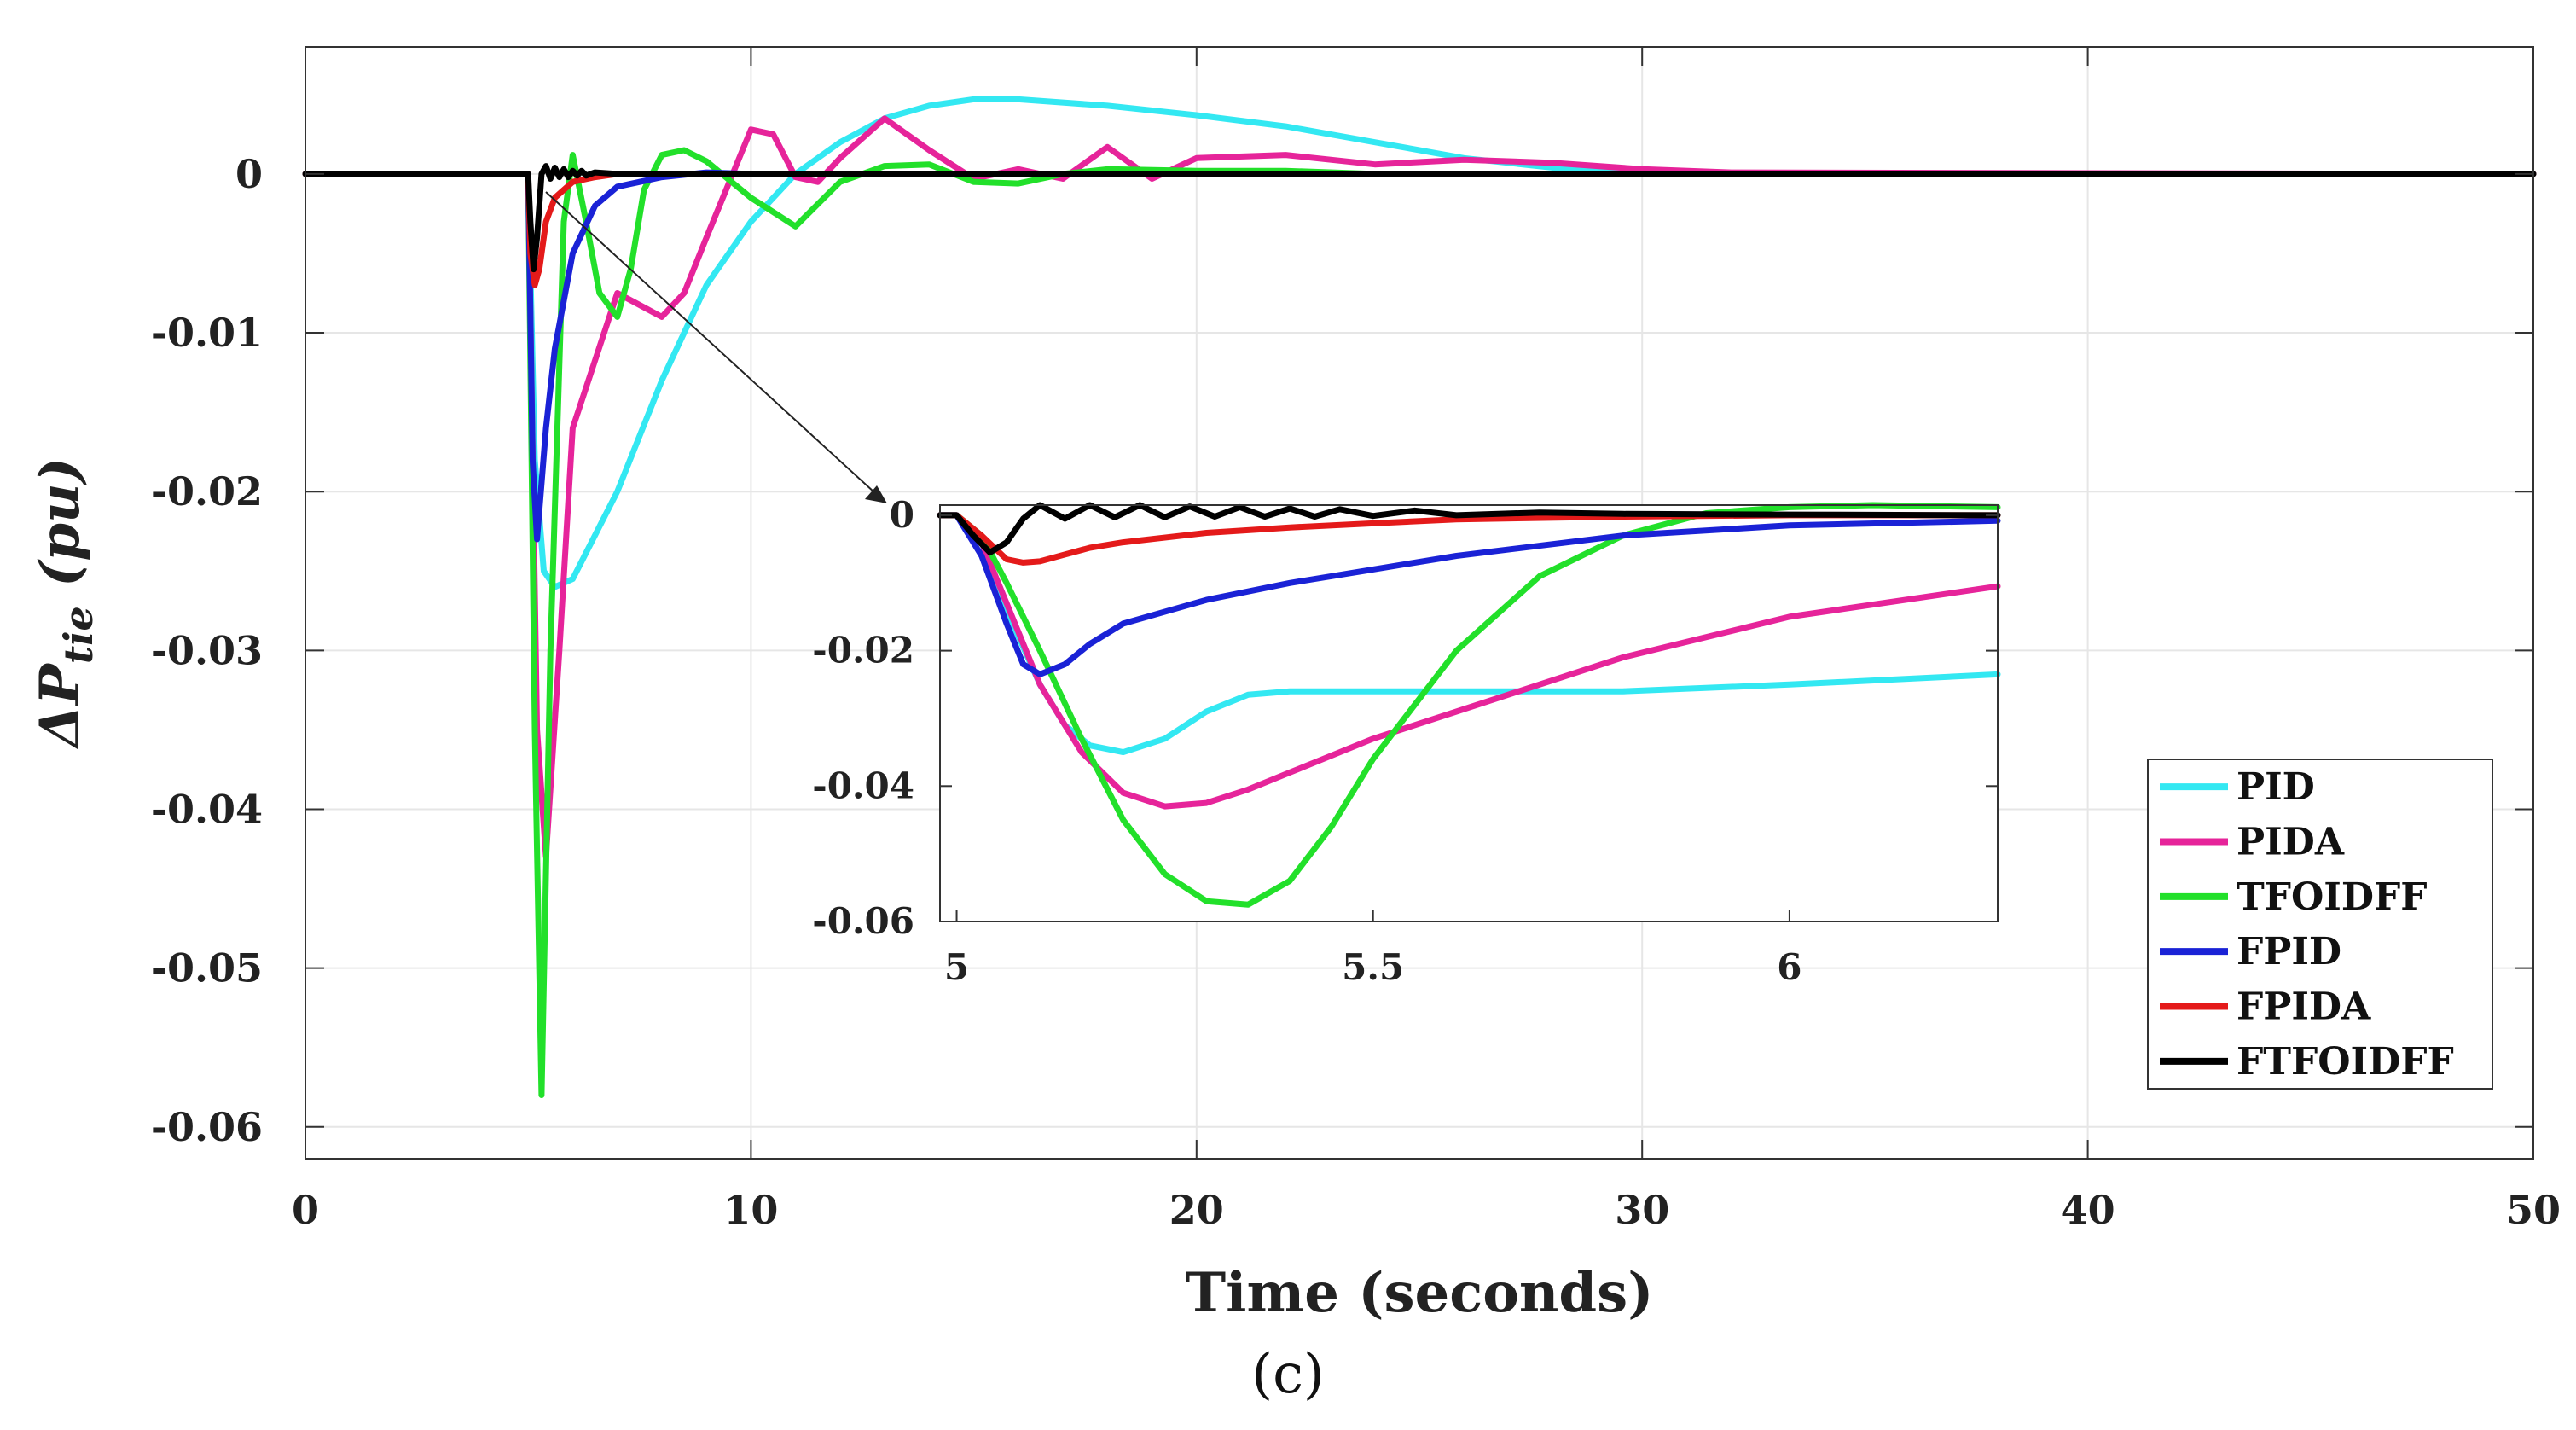 This screenshot has height=1430, width=2576. Describe the element at coordinates (2332, 897) in the screenshot. I see `legend-label-tfoidff: TFOIDFF` at that location.